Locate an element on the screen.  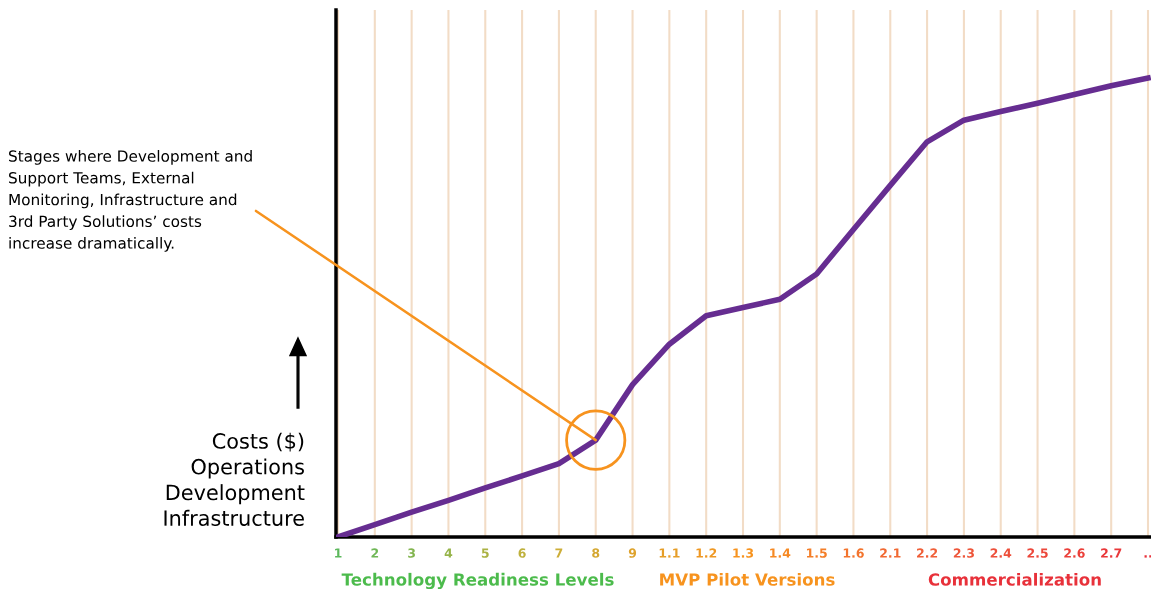
x-tick-label: 1.5 is located at coordinates (816, 553).